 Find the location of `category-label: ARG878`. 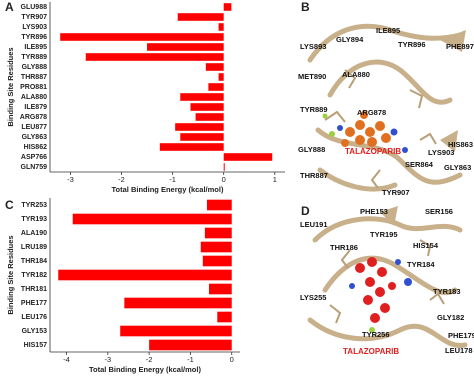

category-label: ARG878 is located at coordinates (33, 117).